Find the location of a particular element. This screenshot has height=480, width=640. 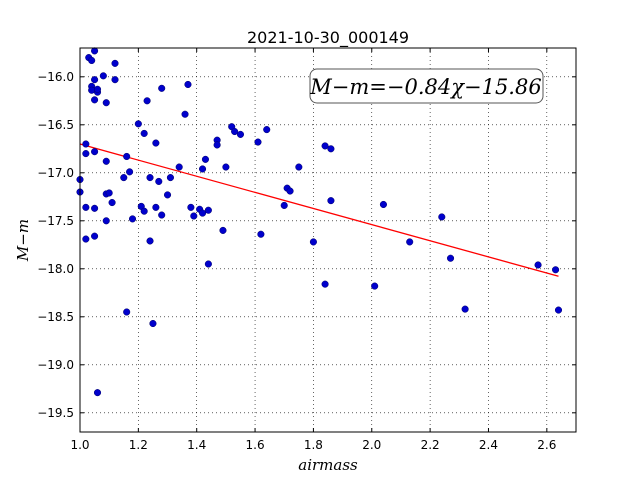

x-tick-label: 1.6 is located at coordinates (255, 445).